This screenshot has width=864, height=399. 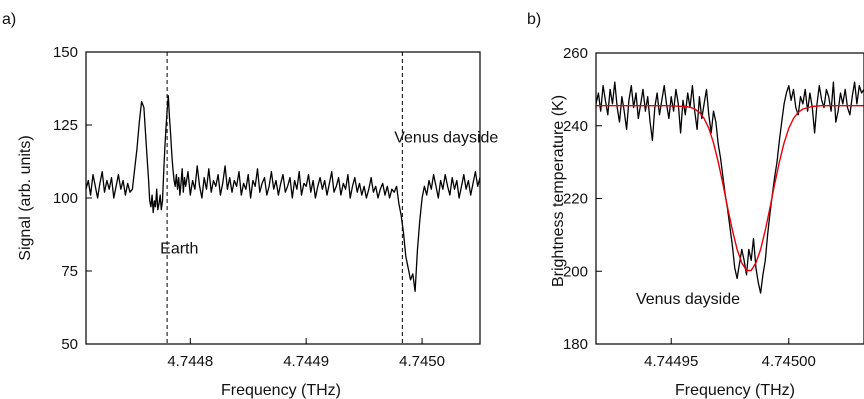 What do you see at coordinates (575, 126) in the screenshot?
I see `panel-b-y-tick-label-3: 240` at bounding box center [575, 126].